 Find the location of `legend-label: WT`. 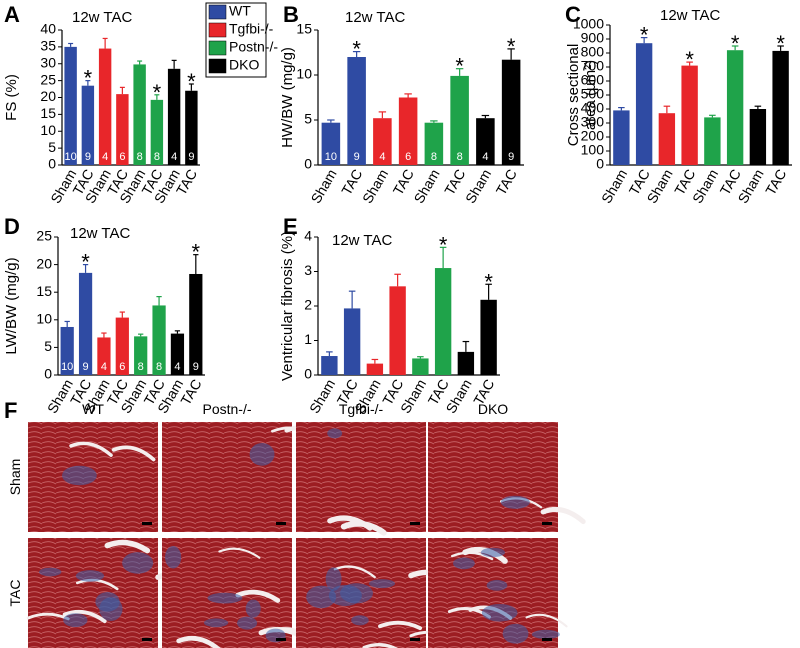

legend-label: WT is located at coordinates (240, 11).